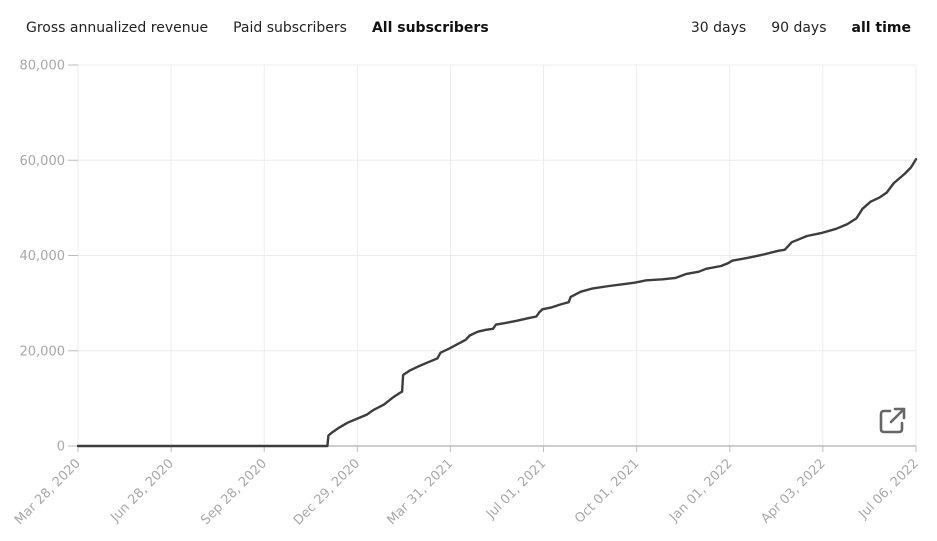 The image size is (937, 541). I want to click on range-tabs: 30 days 90 days all time, so click(801, 28).